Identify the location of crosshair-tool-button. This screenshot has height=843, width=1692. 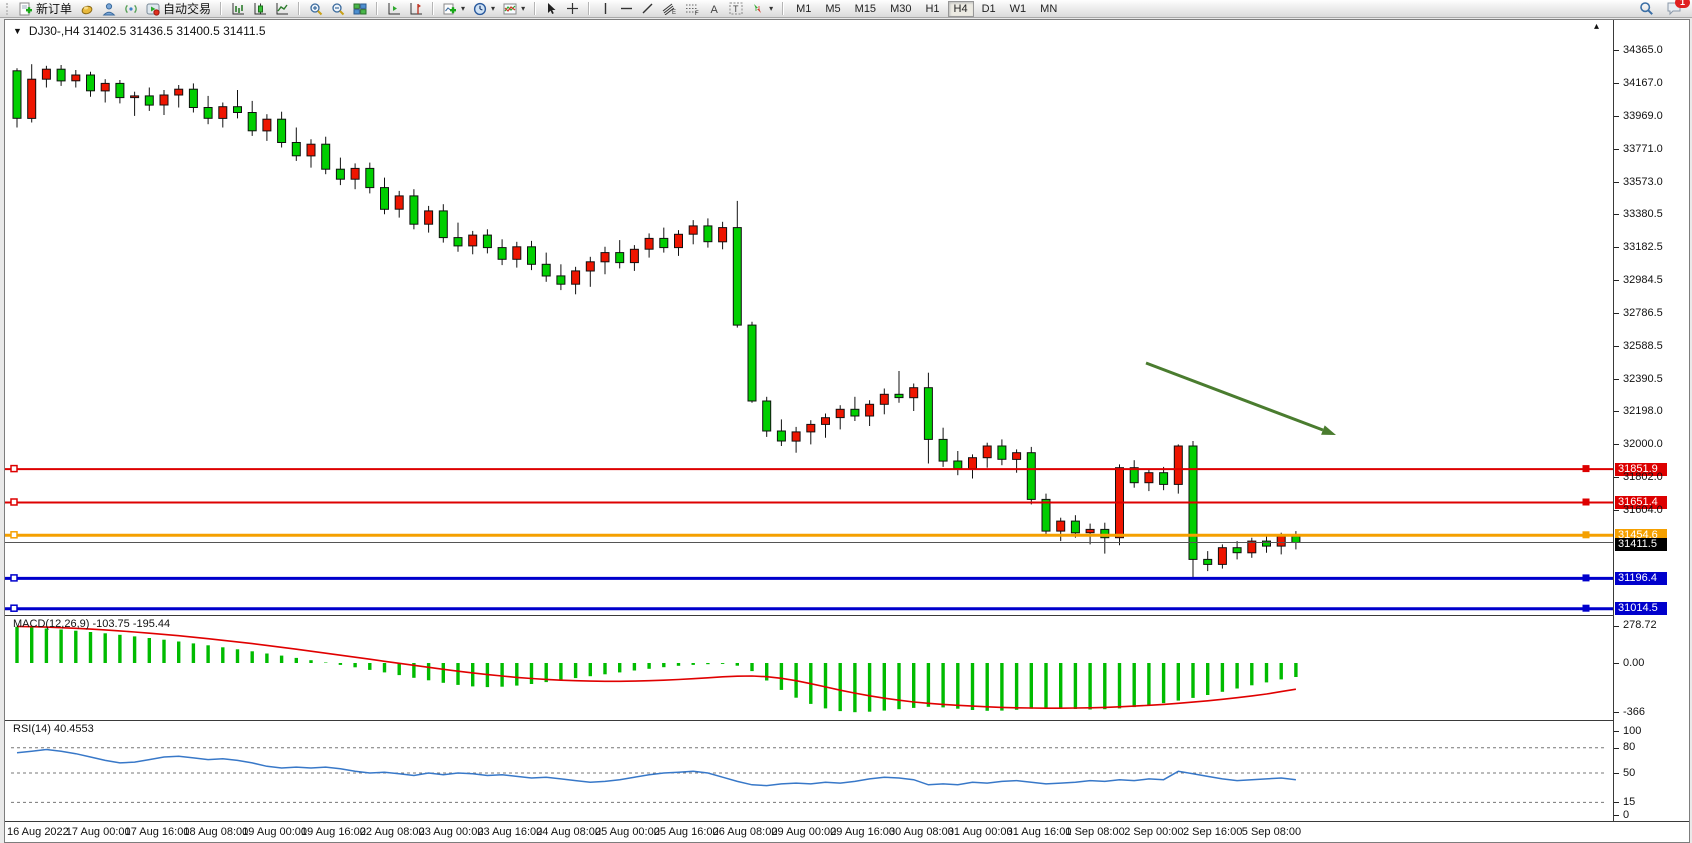
(572, 9).